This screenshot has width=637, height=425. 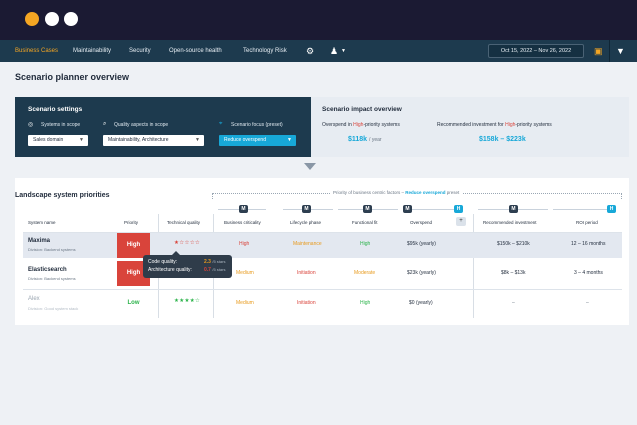 What do you see at coordinates (318, 51) in the screenshot?
I see `top-nav` at bounding box center [318, 51].